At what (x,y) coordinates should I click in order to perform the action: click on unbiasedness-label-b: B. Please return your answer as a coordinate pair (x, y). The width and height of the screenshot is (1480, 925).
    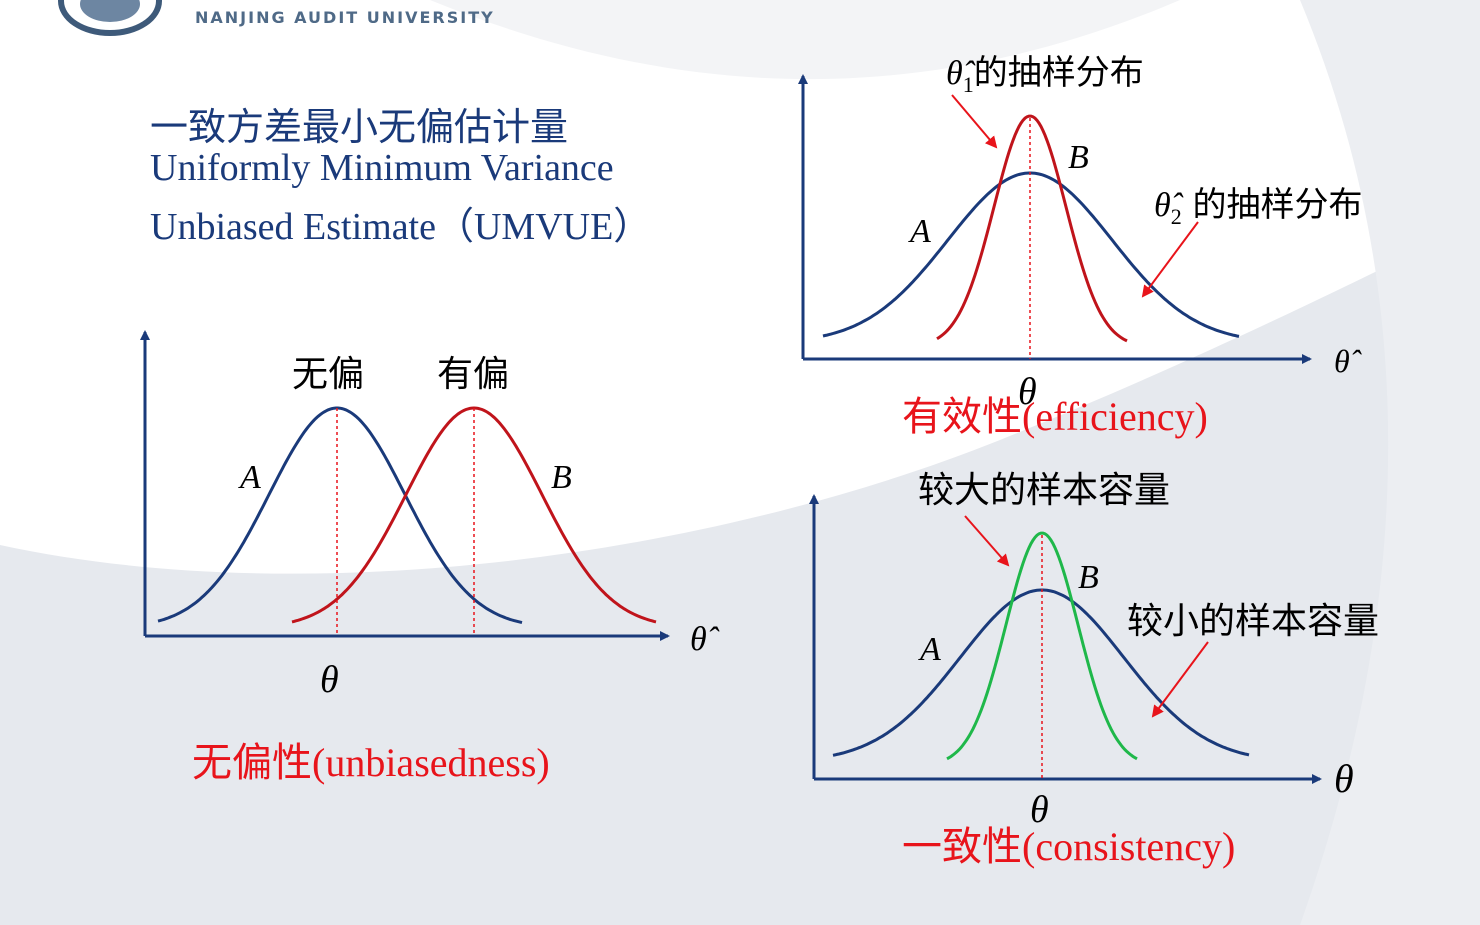
    Looking at the image, I should click on (561, 477).